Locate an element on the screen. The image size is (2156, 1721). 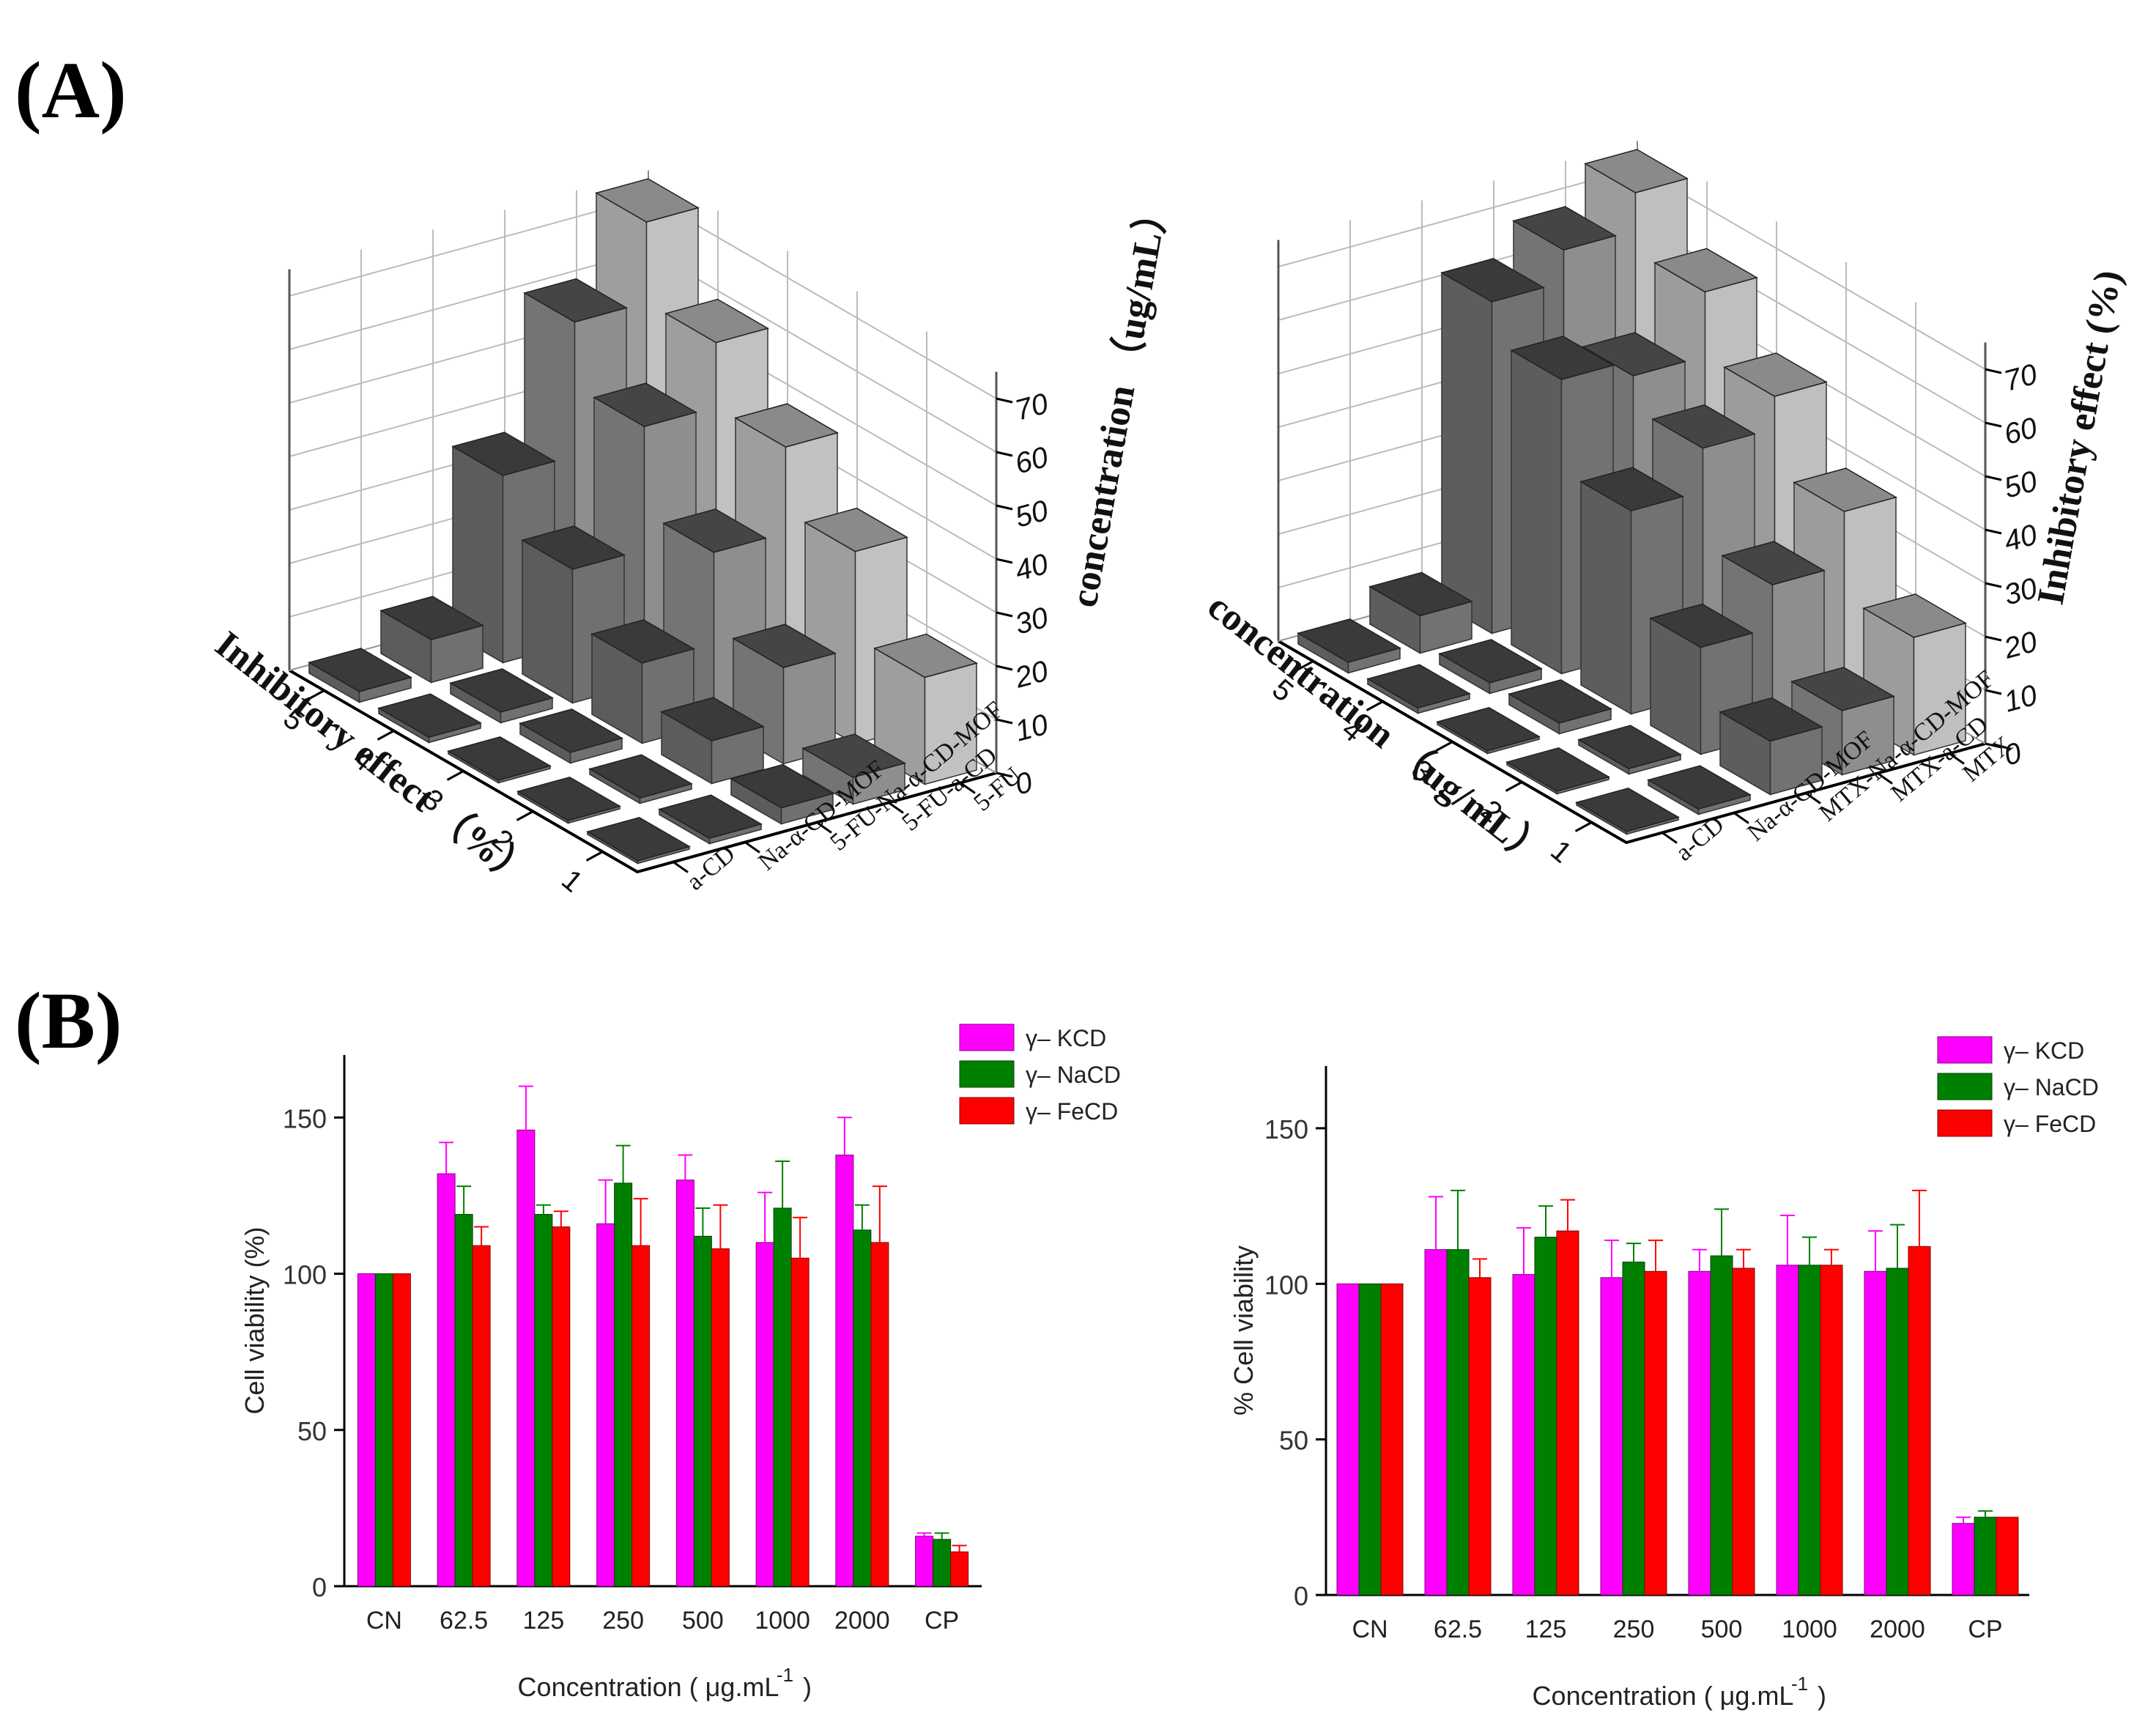
legend-swatch is located at coordinates (1965, 1050).